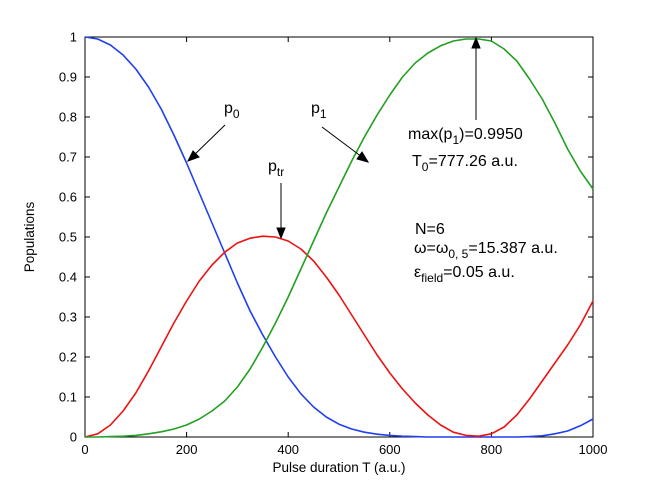 The width and height of the screenshot is (654, 492). I want to click on n-text: N=6, so click(430, 229).